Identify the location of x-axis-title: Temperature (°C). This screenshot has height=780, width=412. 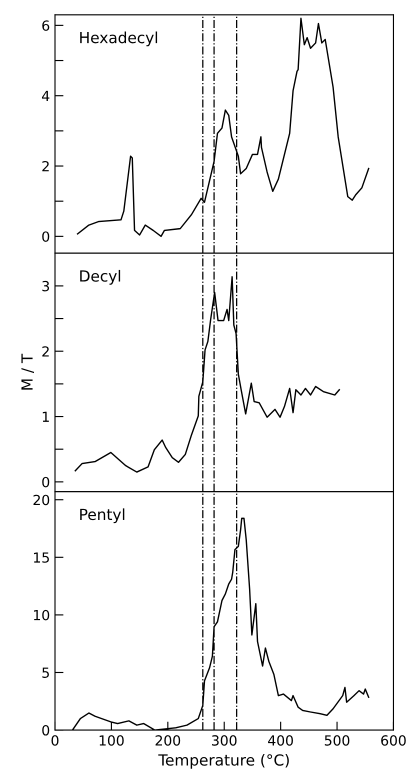
(223, 761).